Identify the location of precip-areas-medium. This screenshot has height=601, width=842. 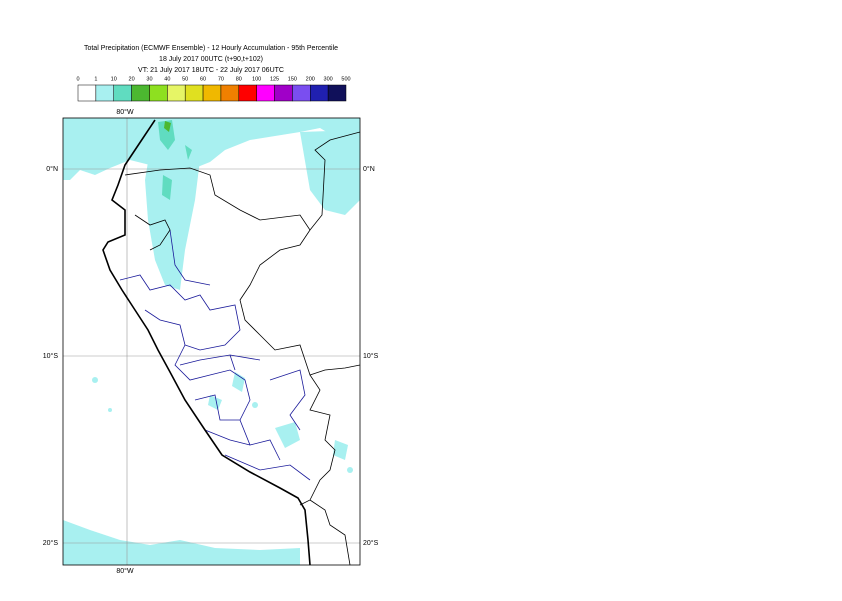
(175, 160).